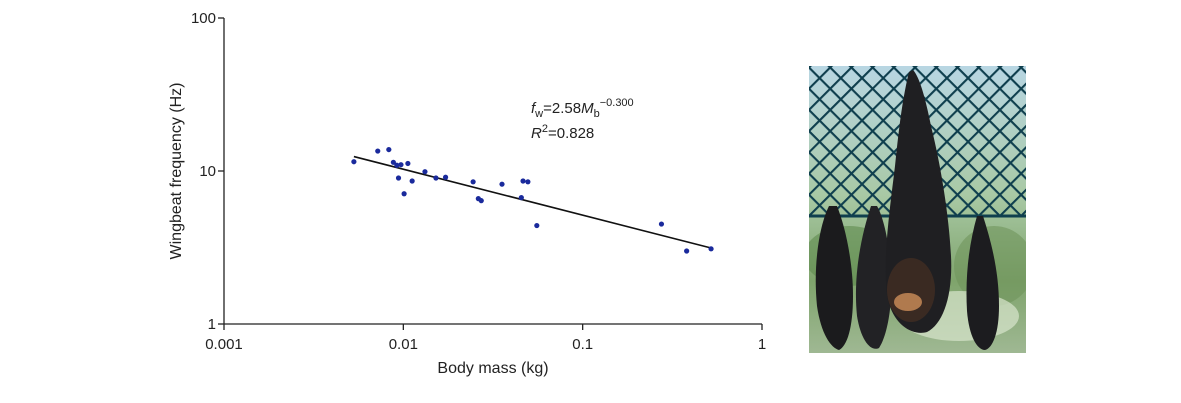  I want to click on eq-exponent: −0.300, so click(617, 103).